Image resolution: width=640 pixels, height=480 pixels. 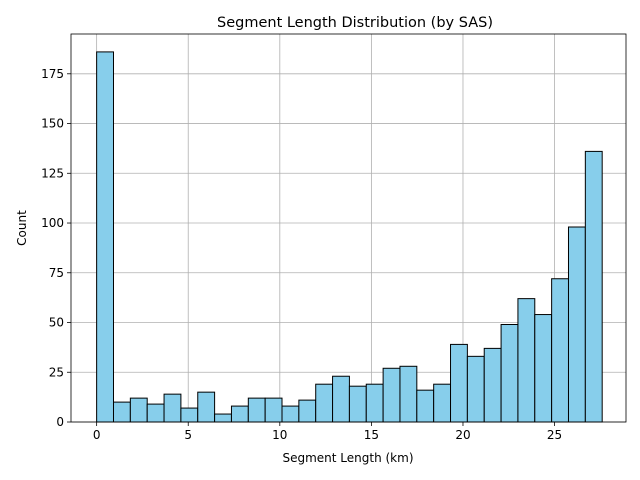 What do you see at coordinates (56, 248) in the screenshot?
I see `y-axis-ticks: 0 25 50 75 100 125 150 175` at bounding box center [56, 248].